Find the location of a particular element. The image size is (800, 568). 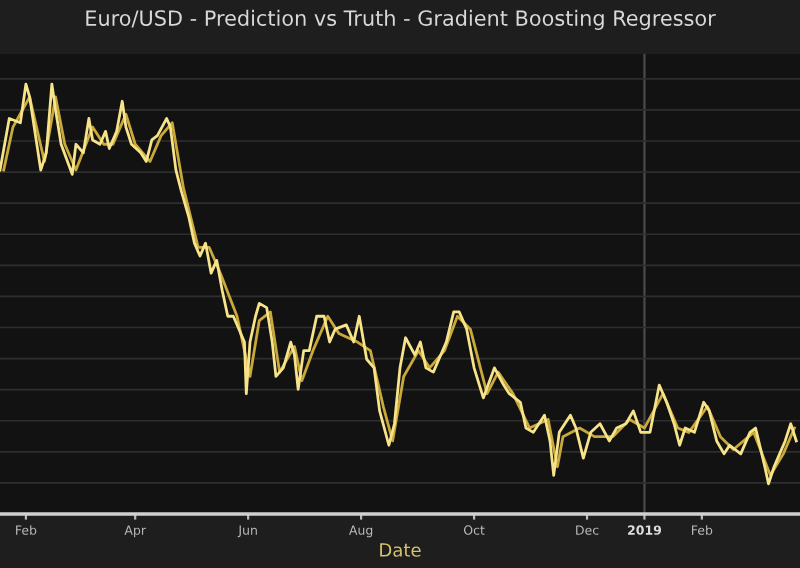

x-axis-title: Date is located at coordinates (400, 550).